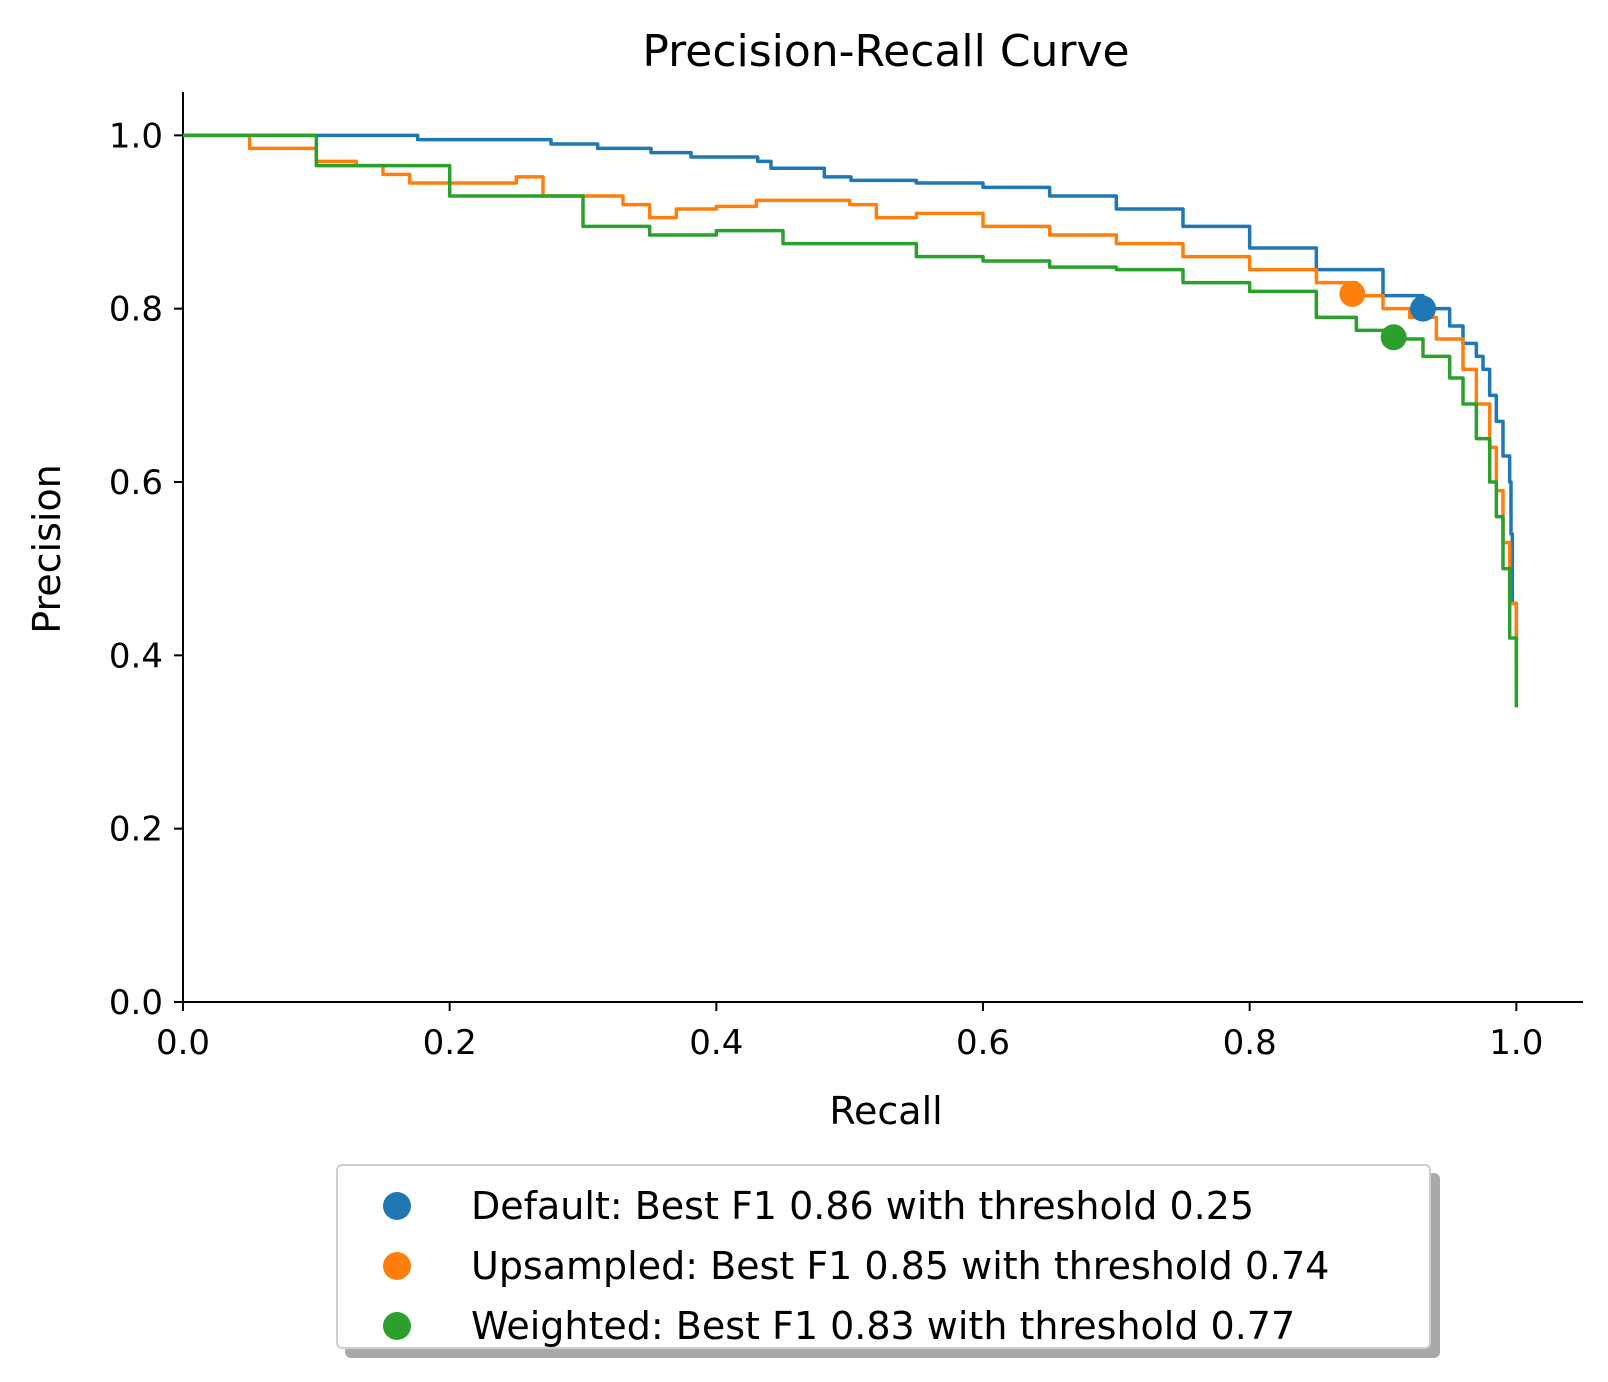 The width and height of the screenshot is (1608, 1382). I want to click on x-tick-label: 0.8, so click(1250, 1043).